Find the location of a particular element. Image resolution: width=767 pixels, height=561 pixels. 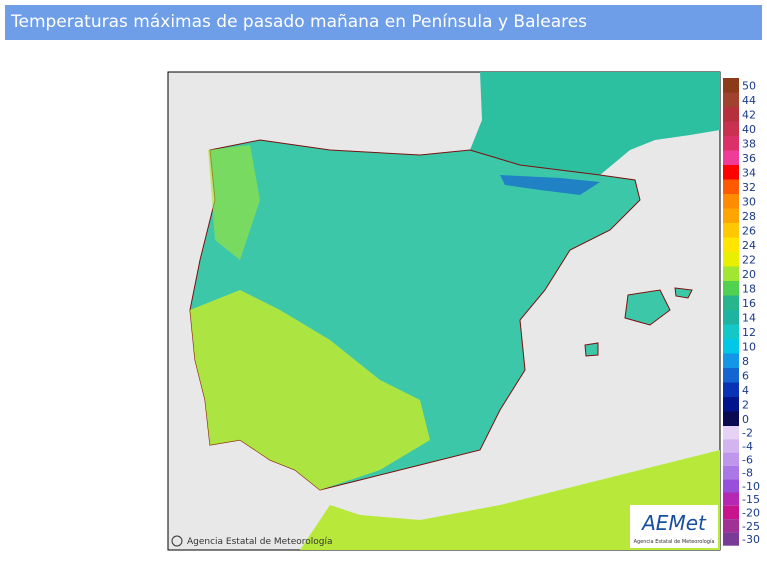

legend-label: -15 is located at coordinates (751, 499).